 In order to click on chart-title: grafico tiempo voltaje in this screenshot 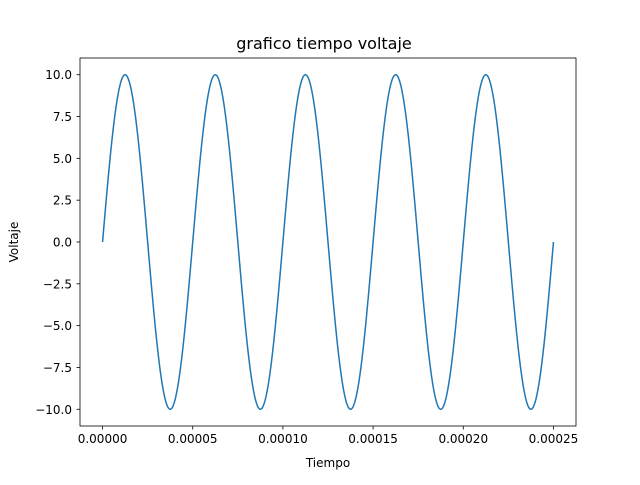, I will do `click(324, 43)`.